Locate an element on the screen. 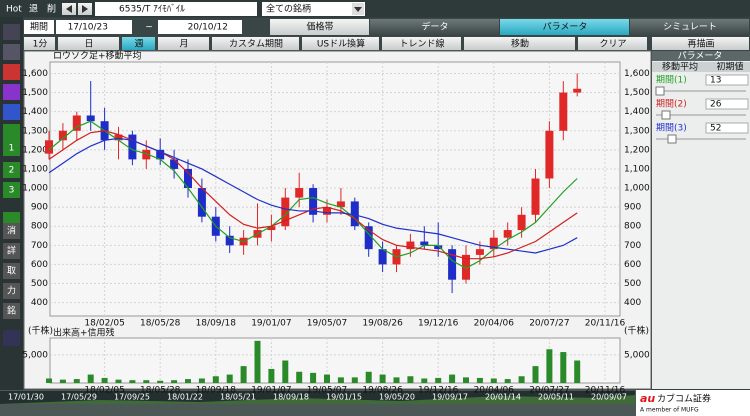 The width and height of the screenshot is (750, 416). timeline-label: 18/09/18 is located at coordinates (291, 397).